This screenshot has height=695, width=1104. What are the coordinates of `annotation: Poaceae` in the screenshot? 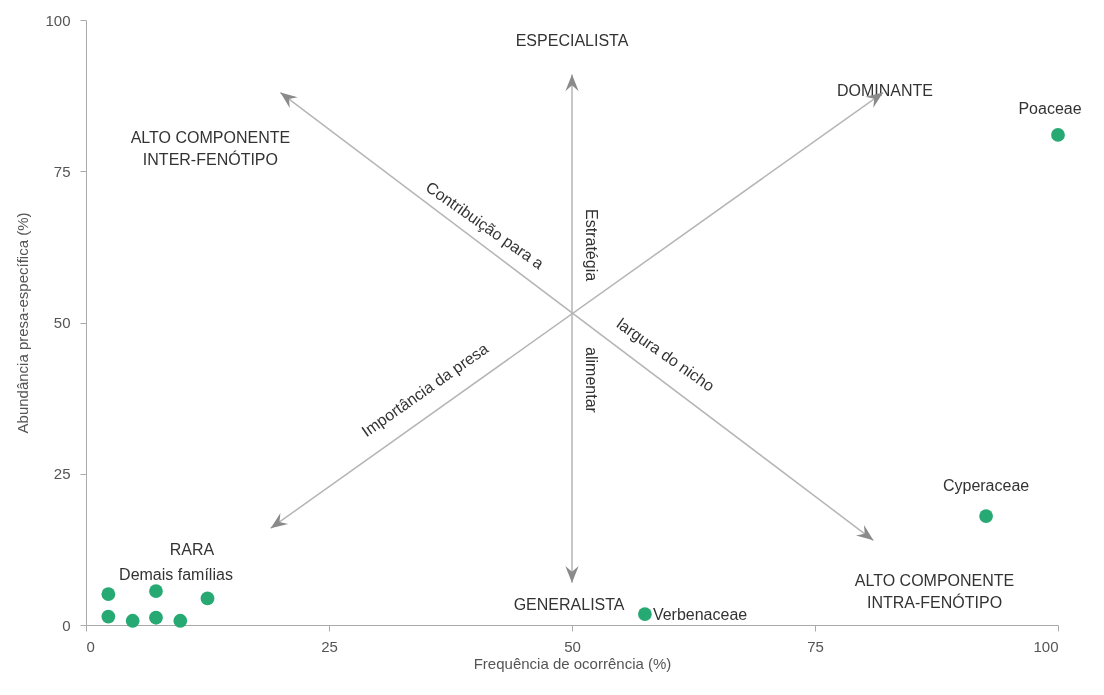 It's located at (1050, 108).